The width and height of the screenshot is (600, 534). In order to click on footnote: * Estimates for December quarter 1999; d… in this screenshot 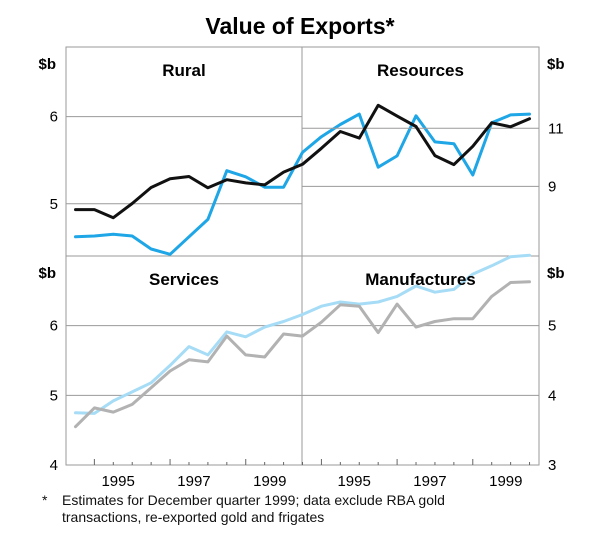, I will do `click(302, 509)`.